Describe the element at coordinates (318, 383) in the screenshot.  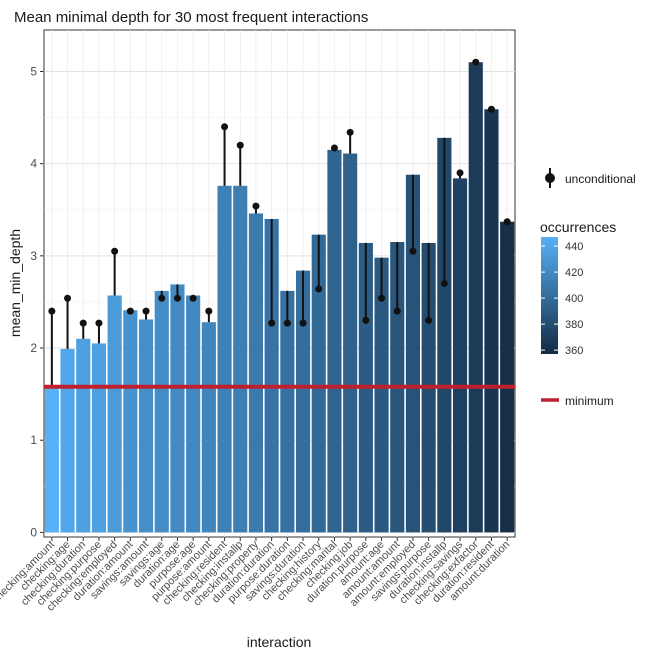
I see `bar-checking-history` at that location.